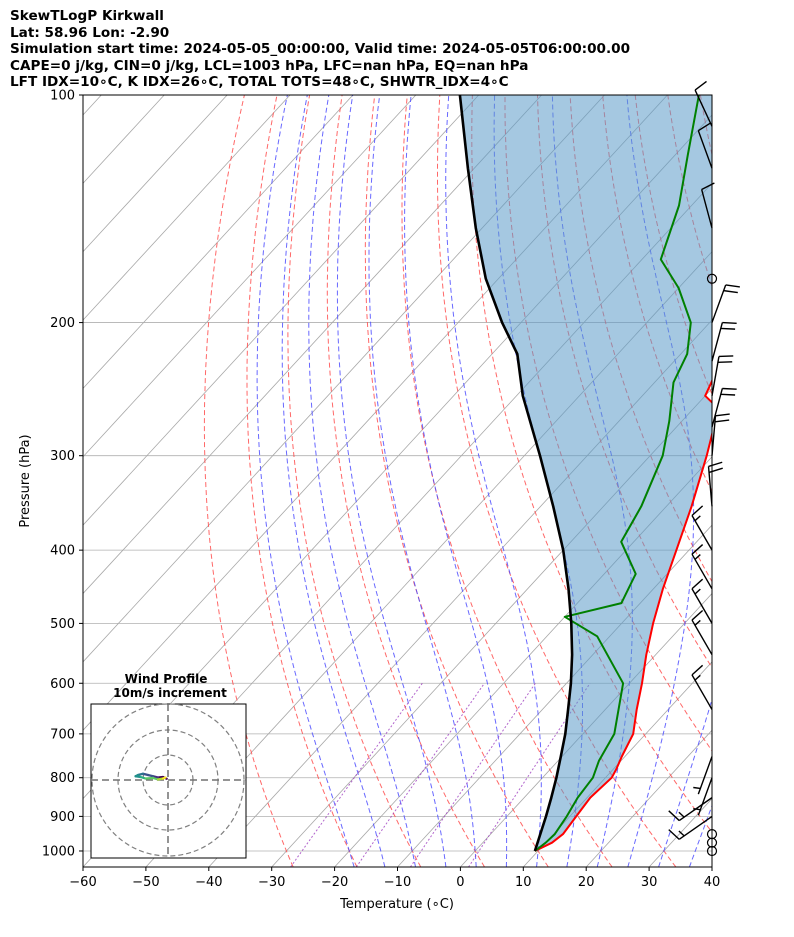  What do you see at coordinates (58, 851) in the screenshot?
I see `y-tick-label: 1000` at bounding box center [58, 851].